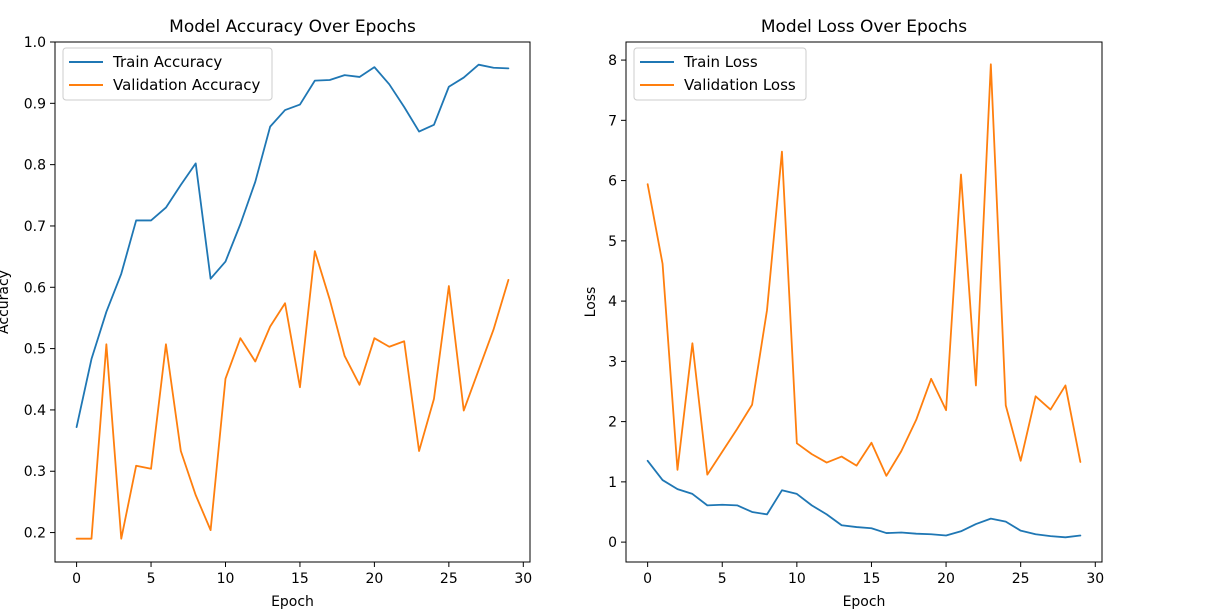 This screenshot has width=1227, height=610. What do you see at coordinates (612, 242) in the screenshot?
I see `y-tick-label: 5` at bounding box center [612, 242].